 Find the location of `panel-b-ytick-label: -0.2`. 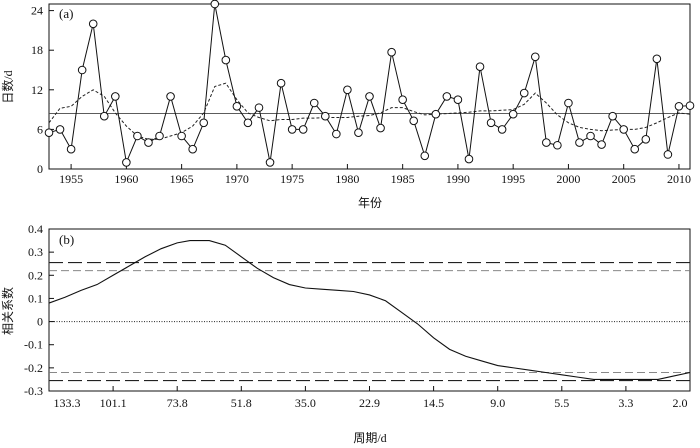

panel-b-ytick-label: -0.2 is located at coordinates (33, 368).